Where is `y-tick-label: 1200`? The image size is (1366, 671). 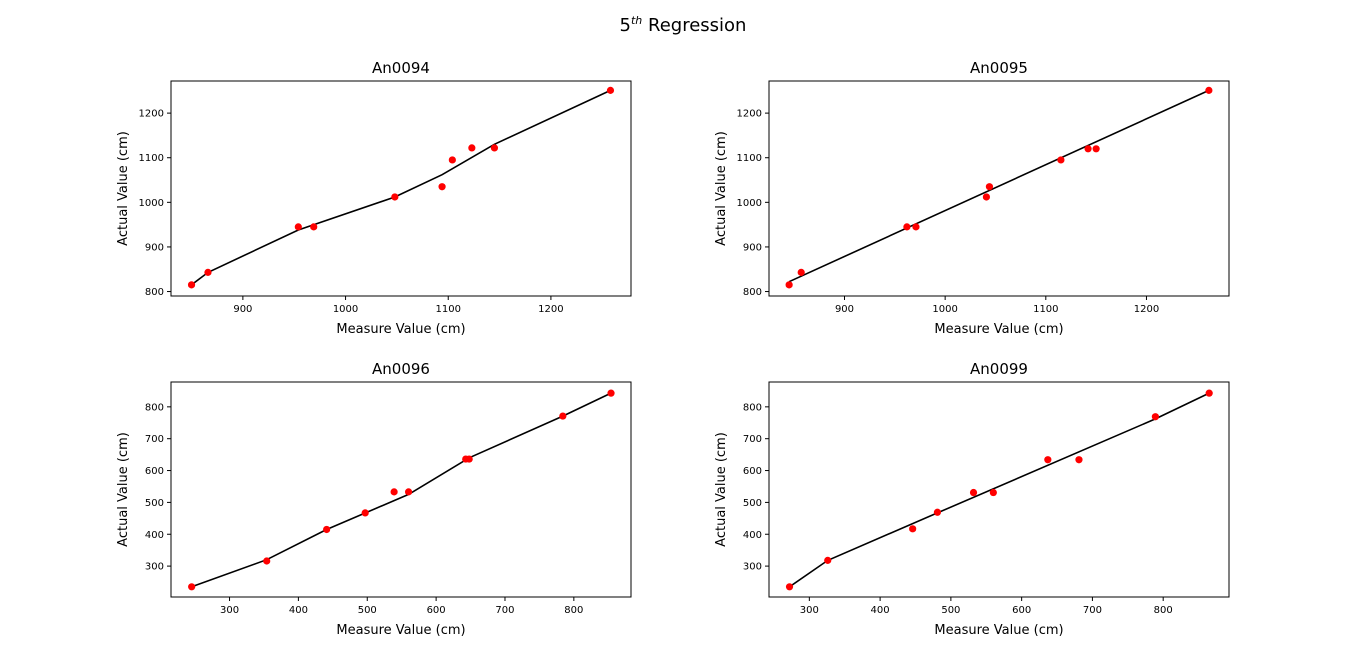 y-tick-label: 1200 is located at coordinates (749, 114).